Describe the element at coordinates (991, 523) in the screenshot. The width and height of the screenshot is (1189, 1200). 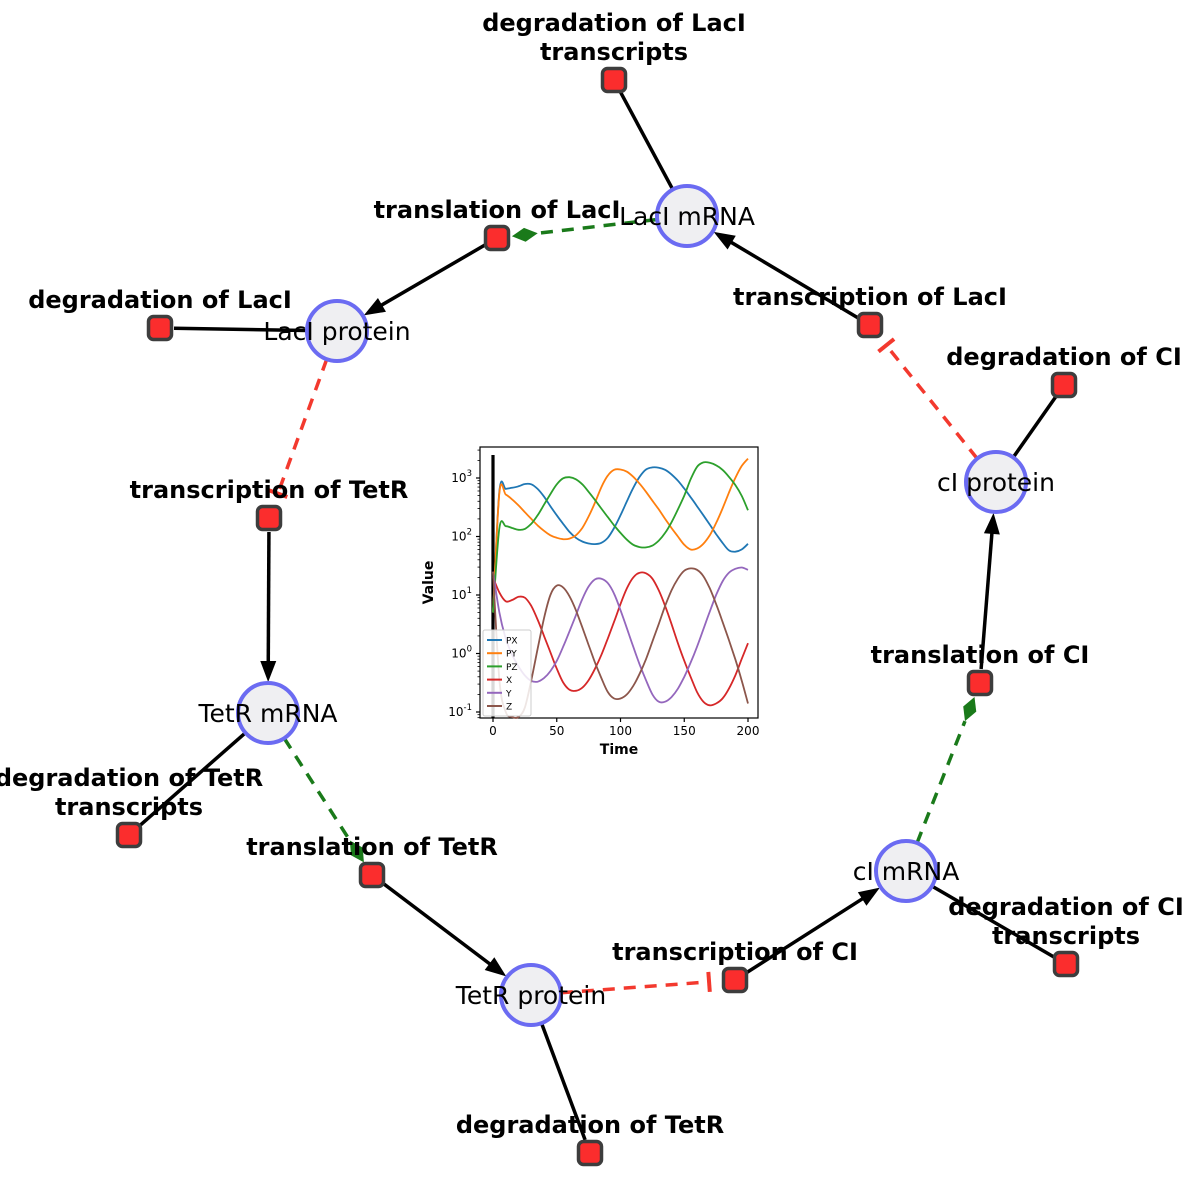
I see `edge-translation-of-ci-to-ci-protein-arrowhead-icon` at that location.